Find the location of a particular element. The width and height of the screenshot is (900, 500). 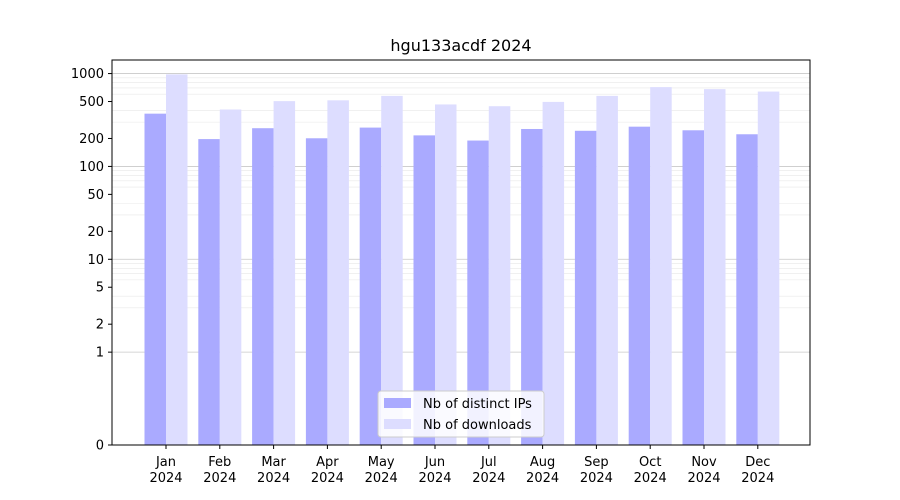

legend-label-distinct-ips: Nb of distinct IPs is located at coordinates (477, 404).